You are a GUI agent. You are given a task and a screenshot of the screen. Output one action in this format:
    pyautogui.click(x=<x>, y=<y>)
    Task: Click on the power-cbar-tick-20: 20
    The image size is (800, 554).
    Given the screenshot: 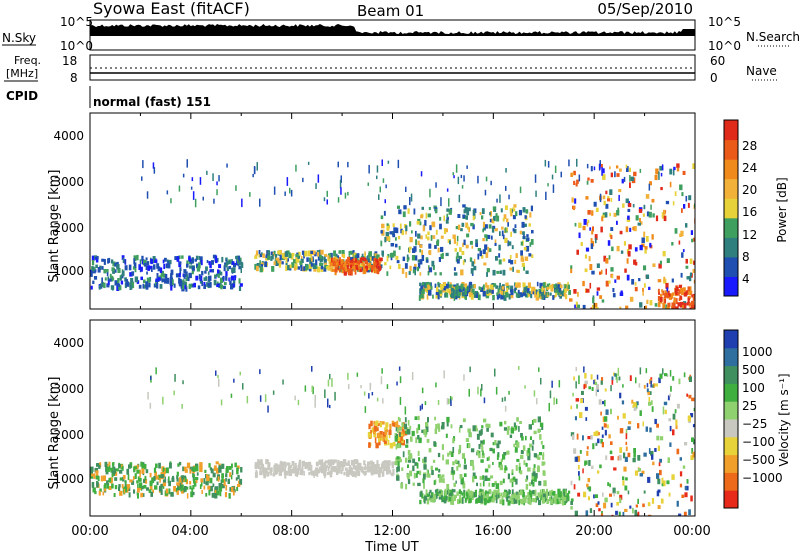 What is the action you would take?
    pyautogui.click(x=749, y=190)
    